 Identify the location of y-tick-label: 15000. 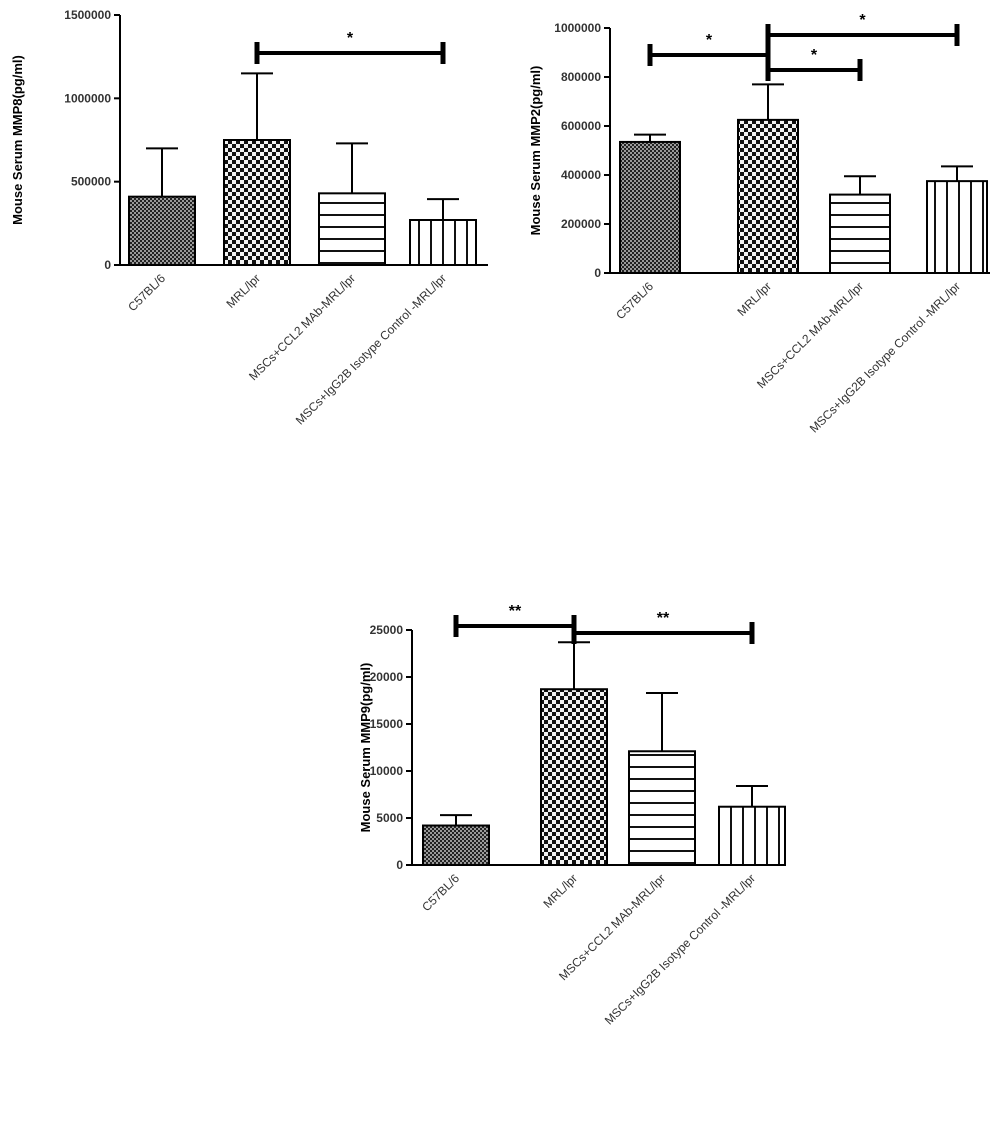
(387, 724).